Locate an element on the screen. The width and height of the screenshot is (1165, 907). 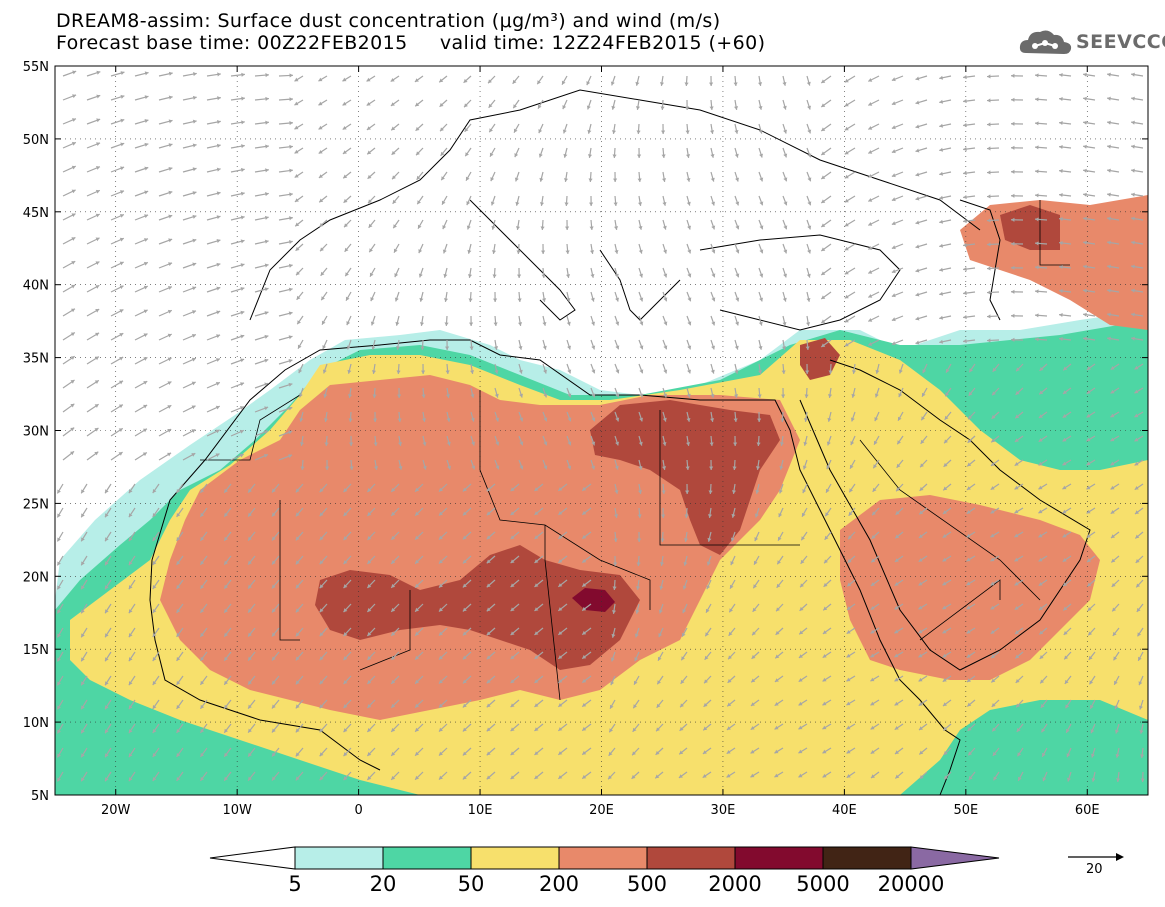
colorbar-low-triangle is located at coordinates (252, 858).